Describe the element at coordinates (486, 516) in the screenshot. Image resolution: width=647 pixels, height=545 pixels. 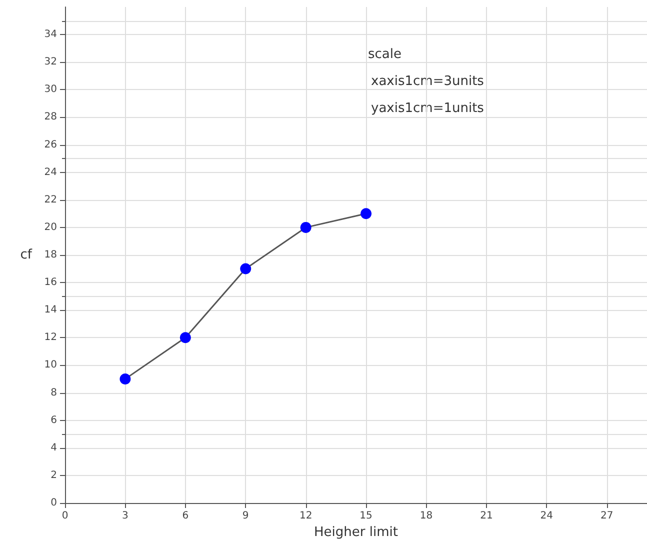
I see `x-tick-label: 21` at that location.